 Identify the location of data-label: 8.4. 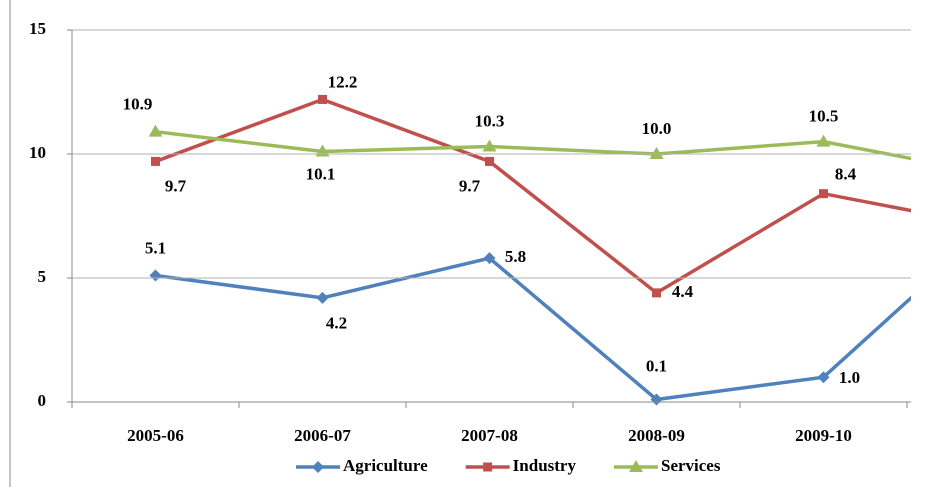
(846, 174).